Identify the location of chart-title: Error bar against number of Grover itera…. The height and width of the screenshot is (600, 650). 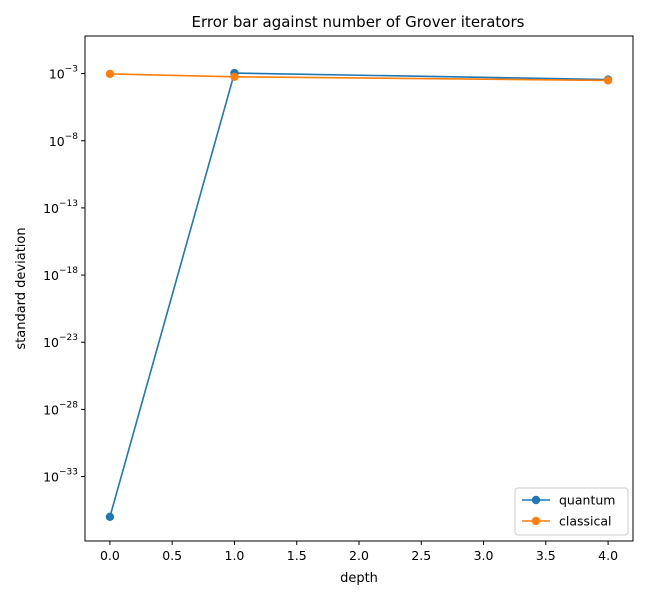
(358, 22).